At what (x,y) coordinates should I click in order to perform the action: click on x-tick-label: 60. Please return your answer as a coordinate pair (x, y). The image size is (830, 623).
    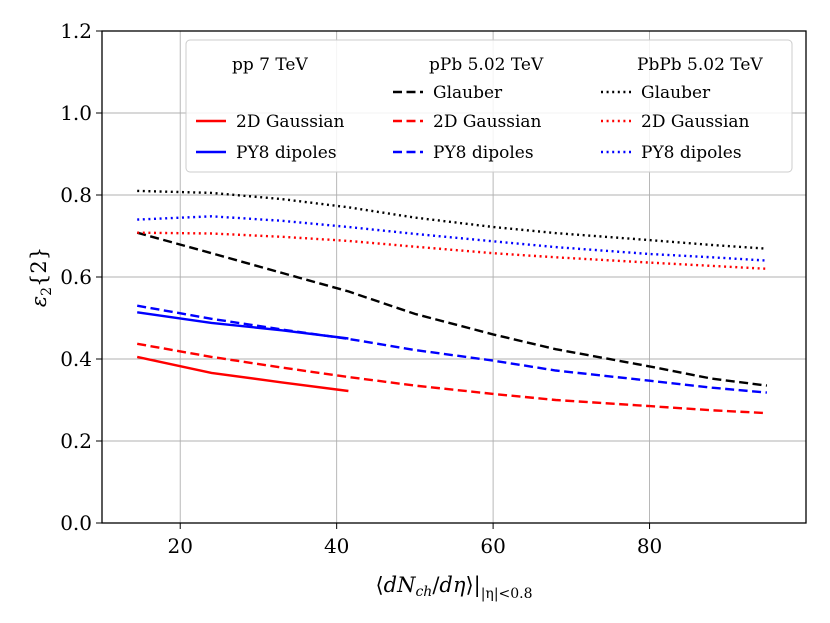
    Looking at the image, I should click on (492, 546).